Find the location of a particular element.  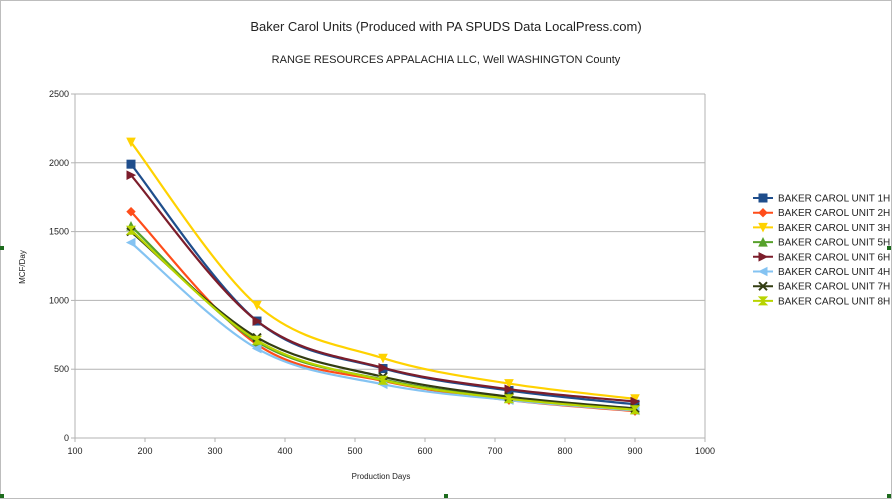

x-tick-label: 300 is located at coordinates (214, 451).